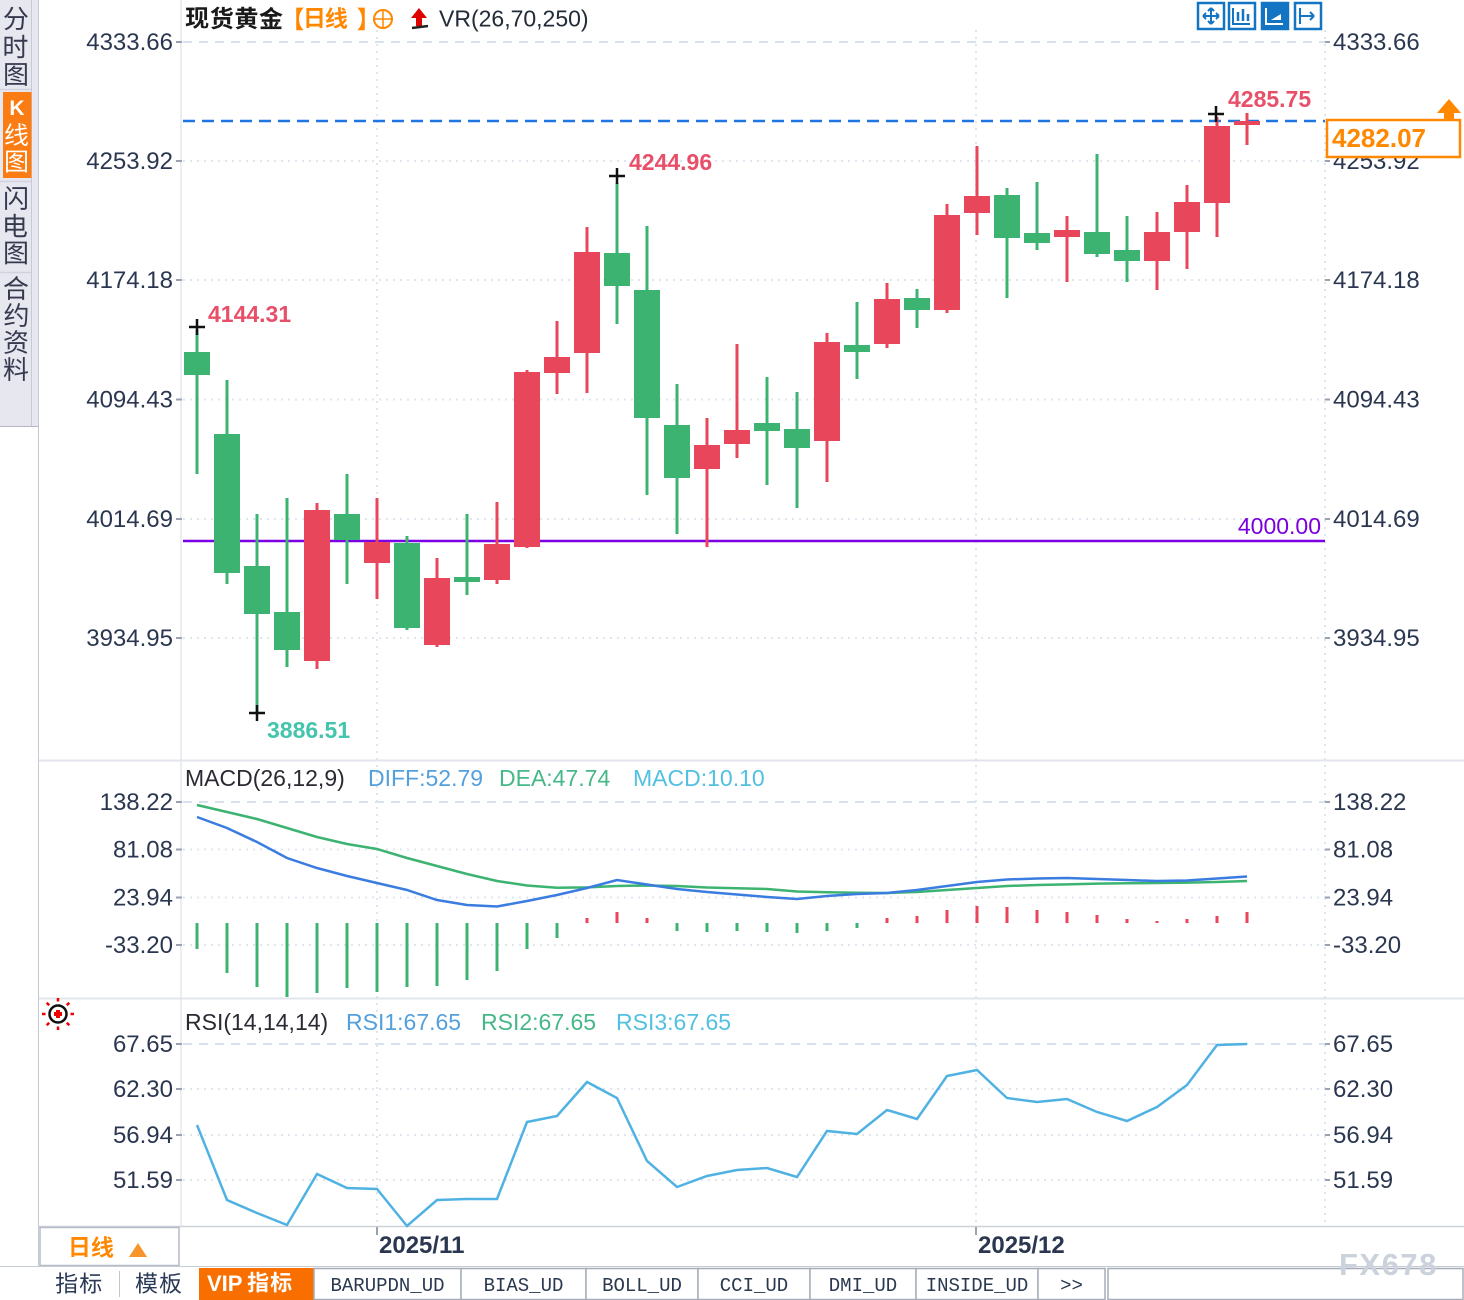 This screenshot has width=1464, height=1300. Describe the element at coordinates (403, 1022) in the screenshot. I see `svg-text: RSI1:67.65` at that location.